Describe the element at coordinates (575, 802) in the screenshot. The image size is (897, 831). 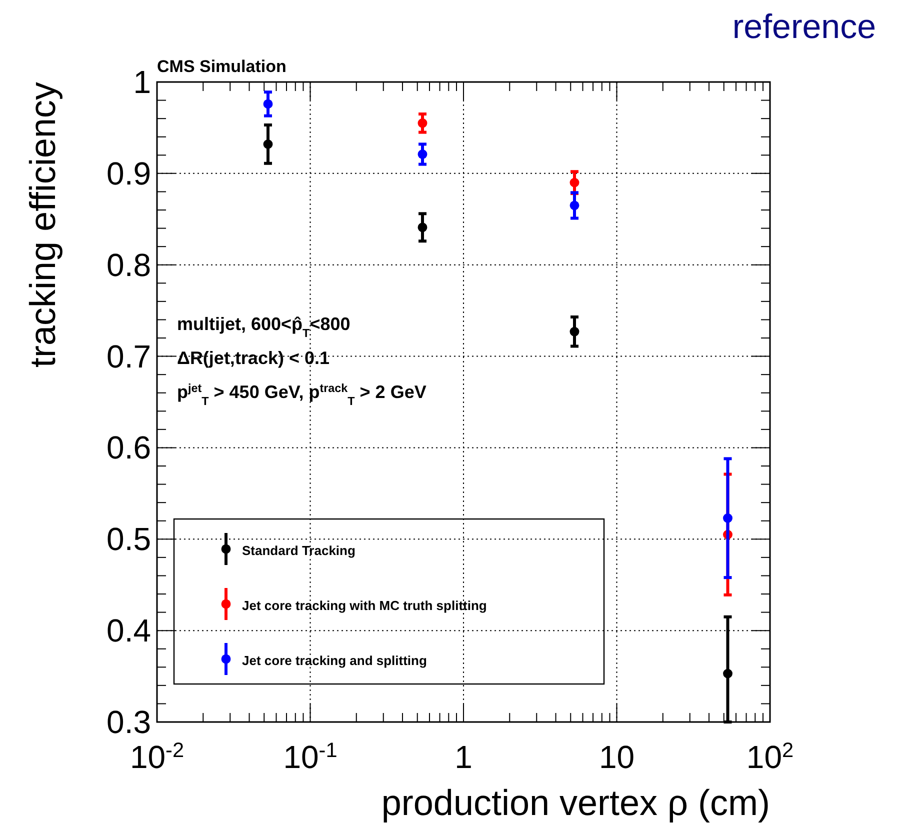
I see `x-axis-title: production vertex ρ (cm)` at that location.